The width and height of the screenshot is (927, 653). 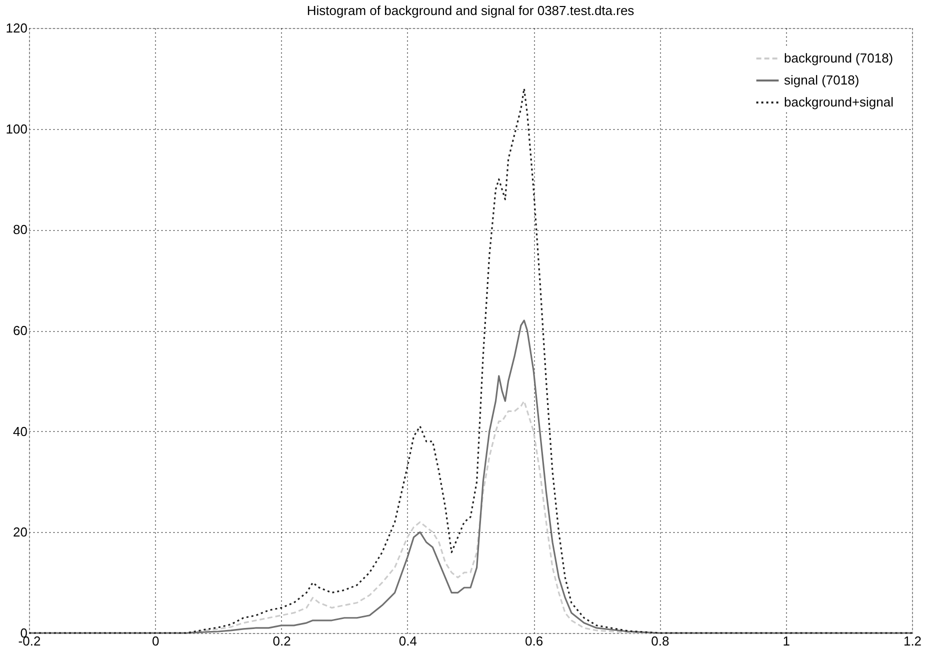 What do you see at coordinates (786, 641) in the screenshot?
I see `x-tick-label: 1` at bounding box center [786, 641].